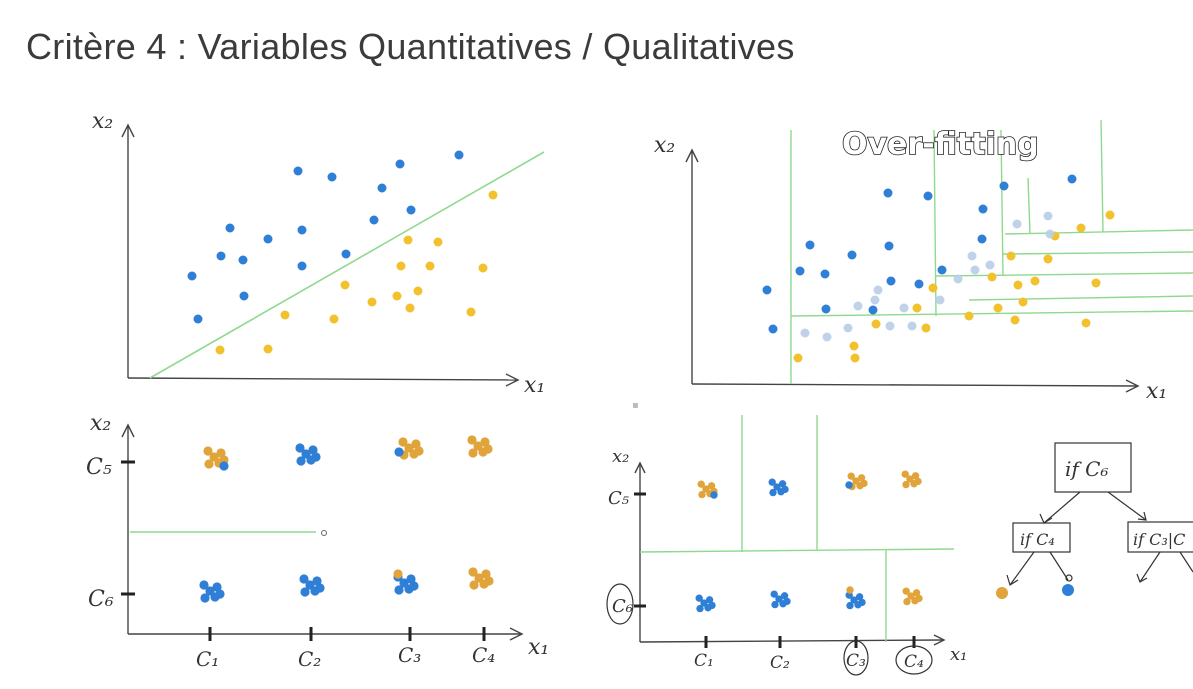 The height and width of the screenshot is (689, 1193). Describe the element at coordinates (1160, 537) in the screenshot. I see `tree-right-node` at that location.